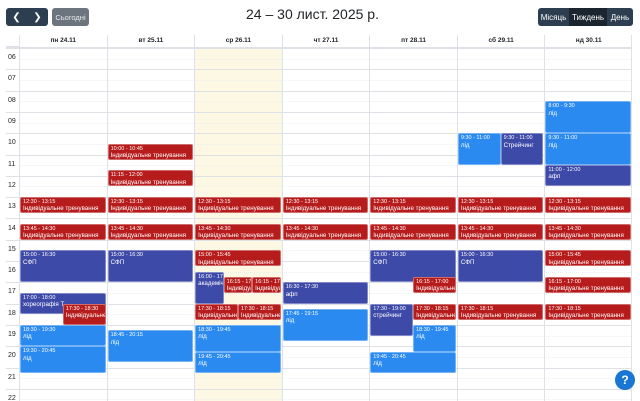 This screenshot has height=401, width=640. Describe the element at coordinates (150, 178) in the screenshot. I see `calendar-event: 11:15 - 12:00 Індивідуальне тренування` at that location.